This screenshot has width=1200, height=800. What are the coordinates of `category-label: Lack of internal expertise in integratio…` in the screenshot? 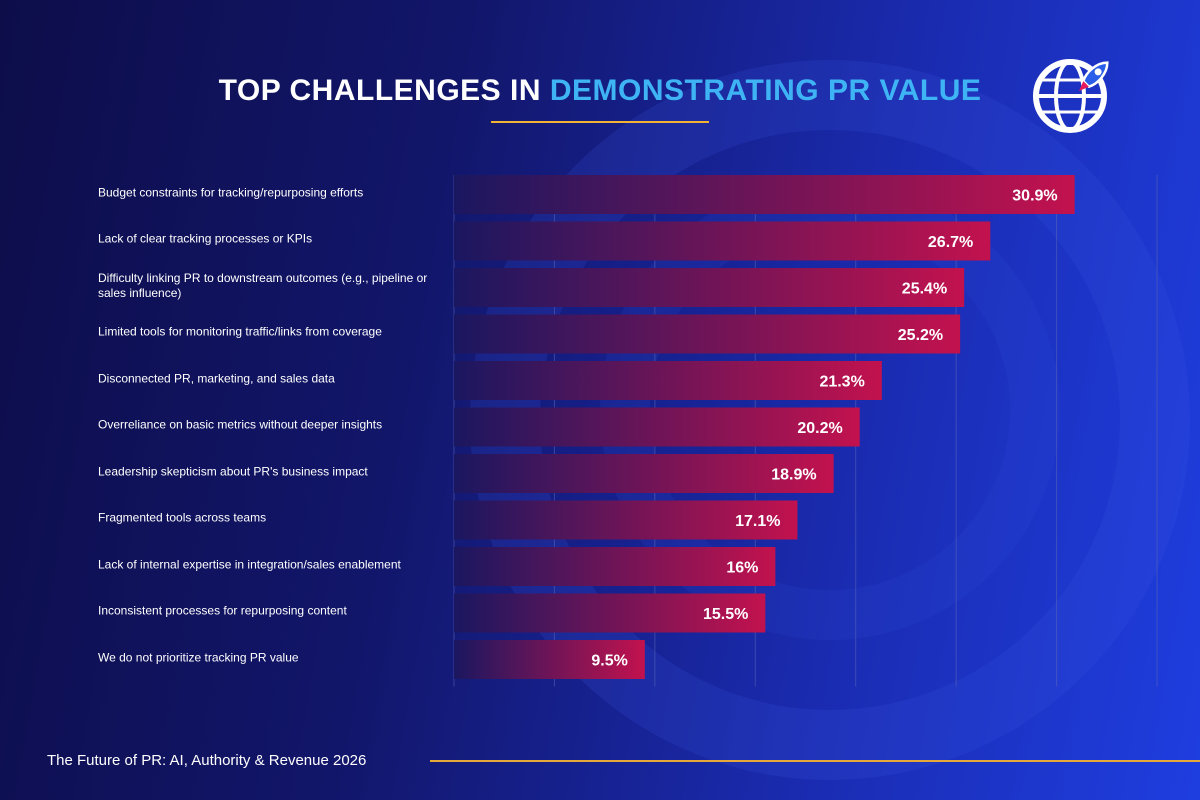 It's located at (249, 564).